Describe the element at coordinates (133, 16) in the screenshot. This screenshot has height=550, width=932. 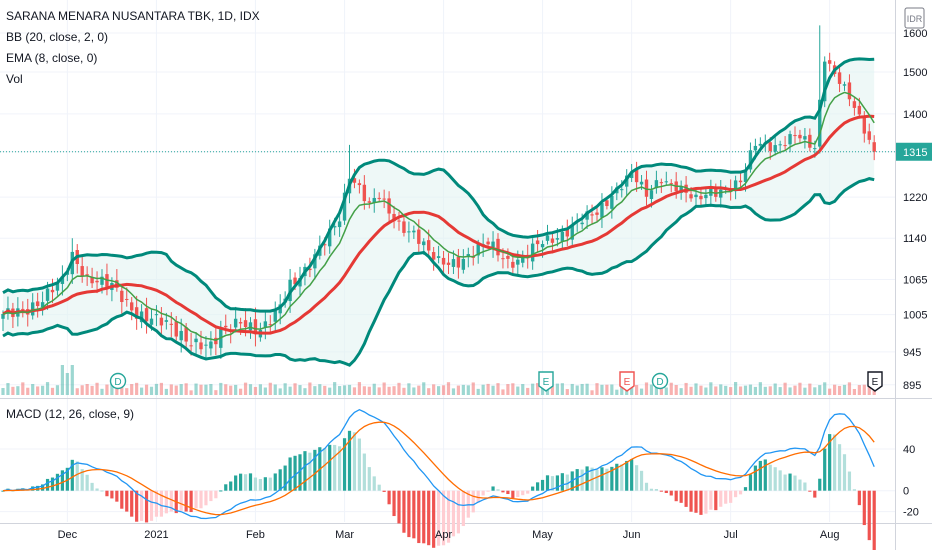
I see `symbol-title: SARANA MENARA NUSANTARA TBK, 1D, IDX` at that location.